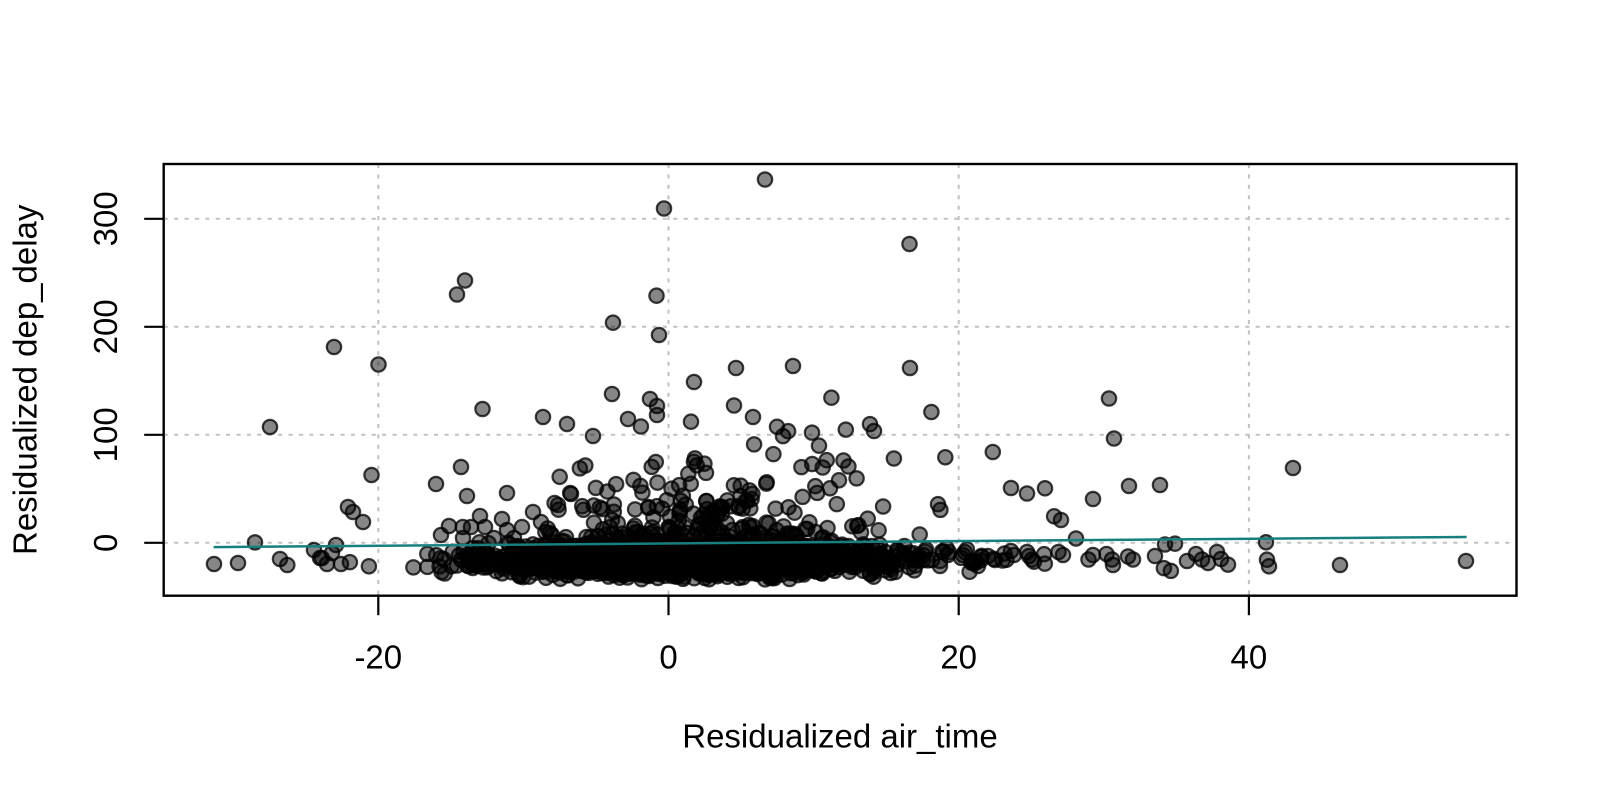 Image resolution: width=1600 pixels, height=800 pixels. What do you see at coordinates (105, 326) in the screenshot?
I see `svg-text: 200` at bounding box center [105, 326].